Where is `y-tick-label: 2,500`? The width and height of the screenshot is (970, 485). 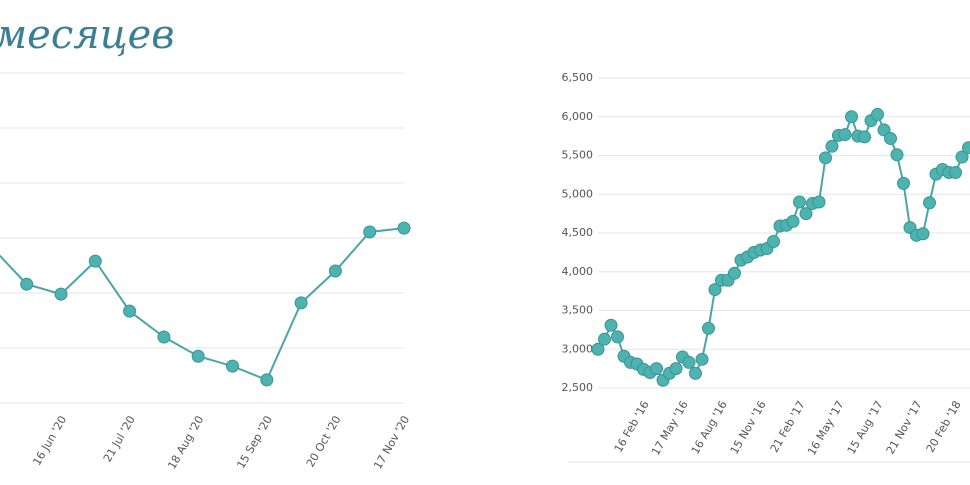 y-tick-label: 2,500 is located at coordinates (578, 387).